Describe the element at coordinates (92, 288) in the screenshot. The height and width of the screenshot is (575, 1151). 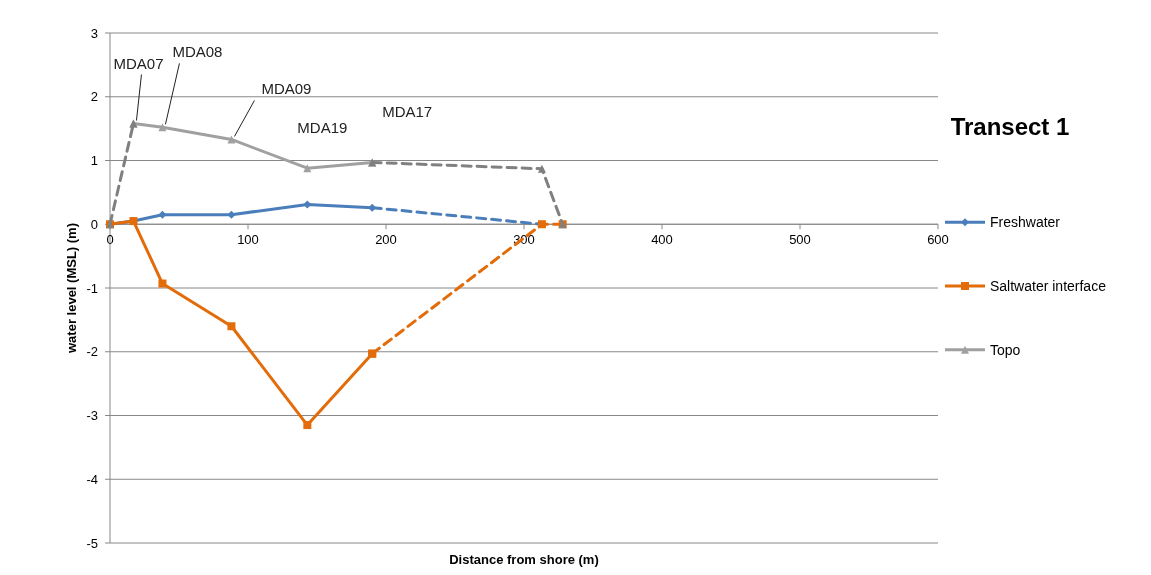
I see `y-tick-label: -1` at that location.